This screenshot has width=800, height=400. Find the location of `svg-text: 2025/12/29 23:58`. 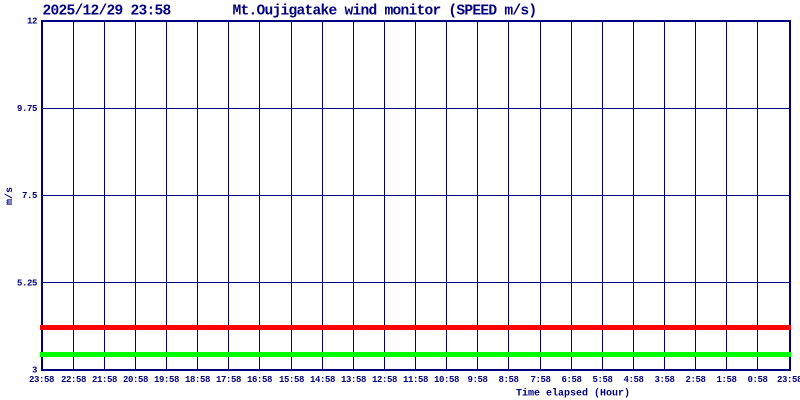

svg-text: 2025/12/29 23:58 is located at coordinates (107, 12).